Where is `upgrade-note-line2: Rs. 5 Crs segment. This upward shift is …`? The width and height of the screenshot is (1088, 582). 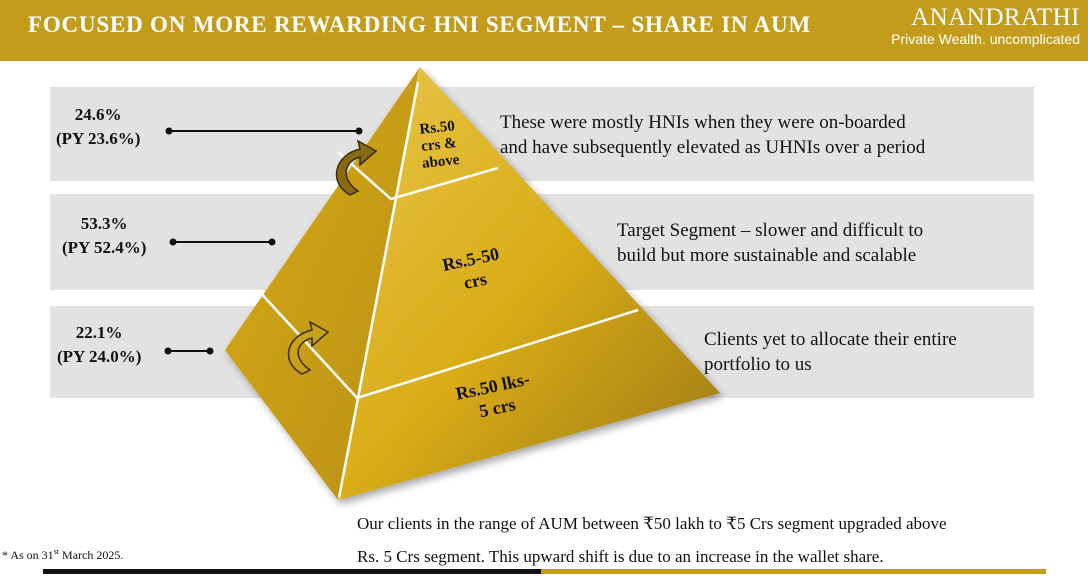
upgrade-note-line2: Rs. 5 Crs segment. This upward shift is … is located at coordinates (620, 556).